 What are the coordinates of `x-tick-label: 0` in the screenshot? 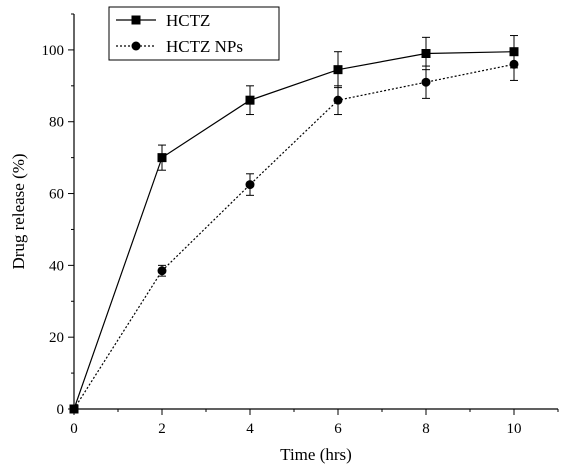 It's located at (74, 429).